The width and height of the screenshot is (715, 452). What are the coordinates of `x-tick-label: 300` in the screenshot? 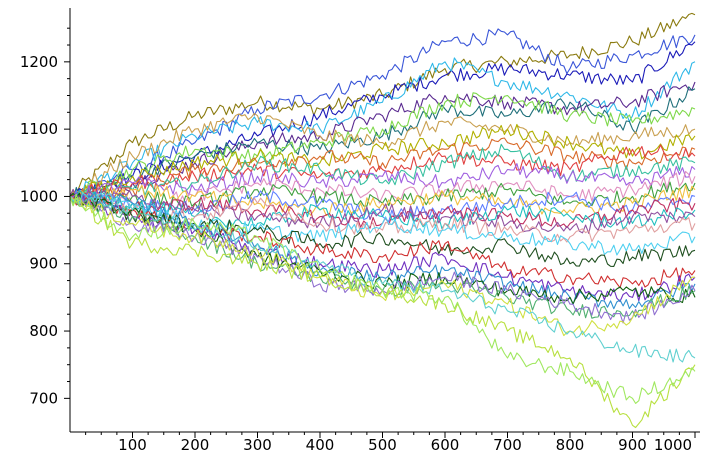 It's located at (257, 444).